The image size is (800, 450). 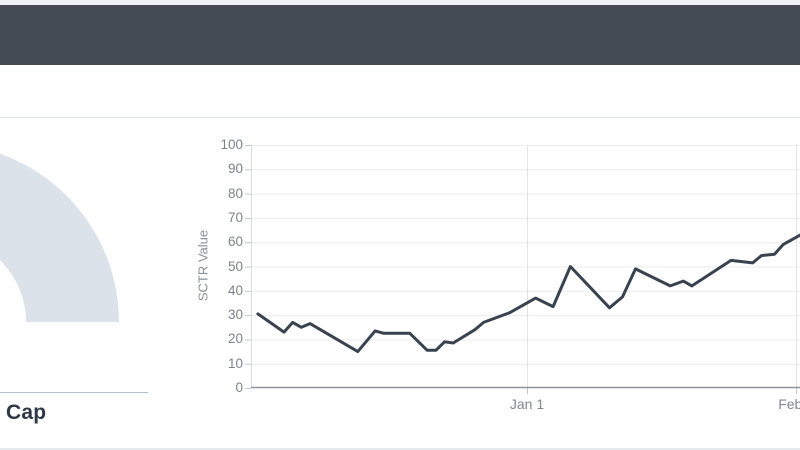 What do you see at coordinates (235, 315) in the screenshot?
I see `y-tick-label: 30` at bounding box center [235, 315].